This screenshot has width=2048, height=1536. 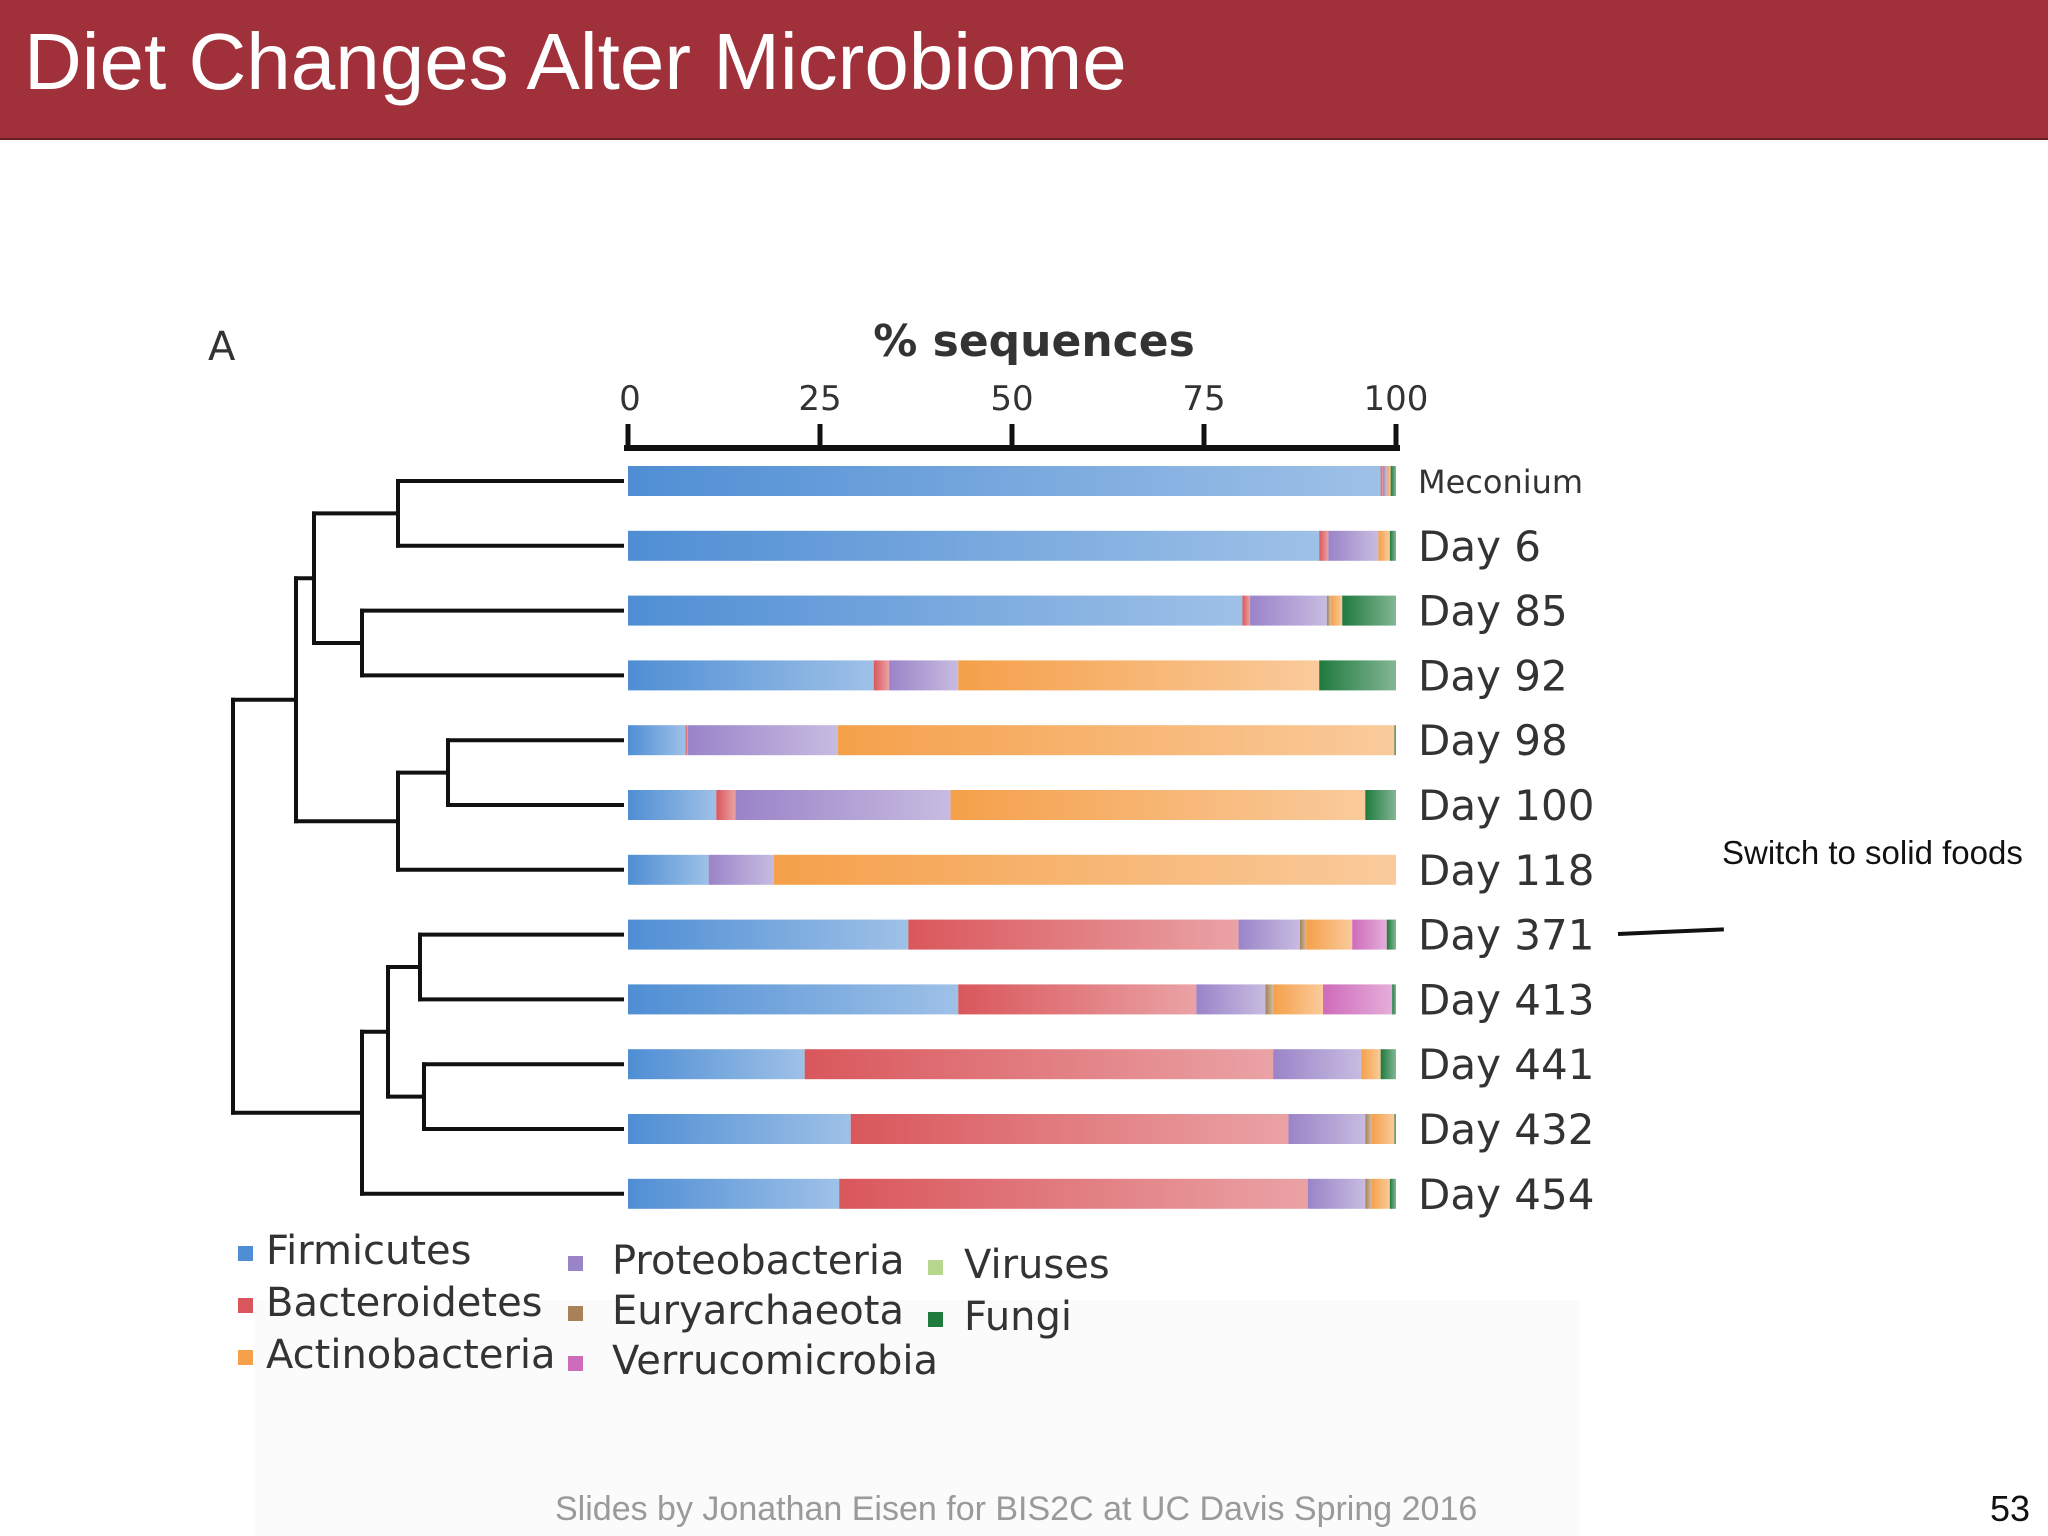 What do you see at coordinates (404, 1303) in the screenshot?
I see `legend-label-bacteroidetes: Bacteroidetes` at bounding box center [404, 1303].